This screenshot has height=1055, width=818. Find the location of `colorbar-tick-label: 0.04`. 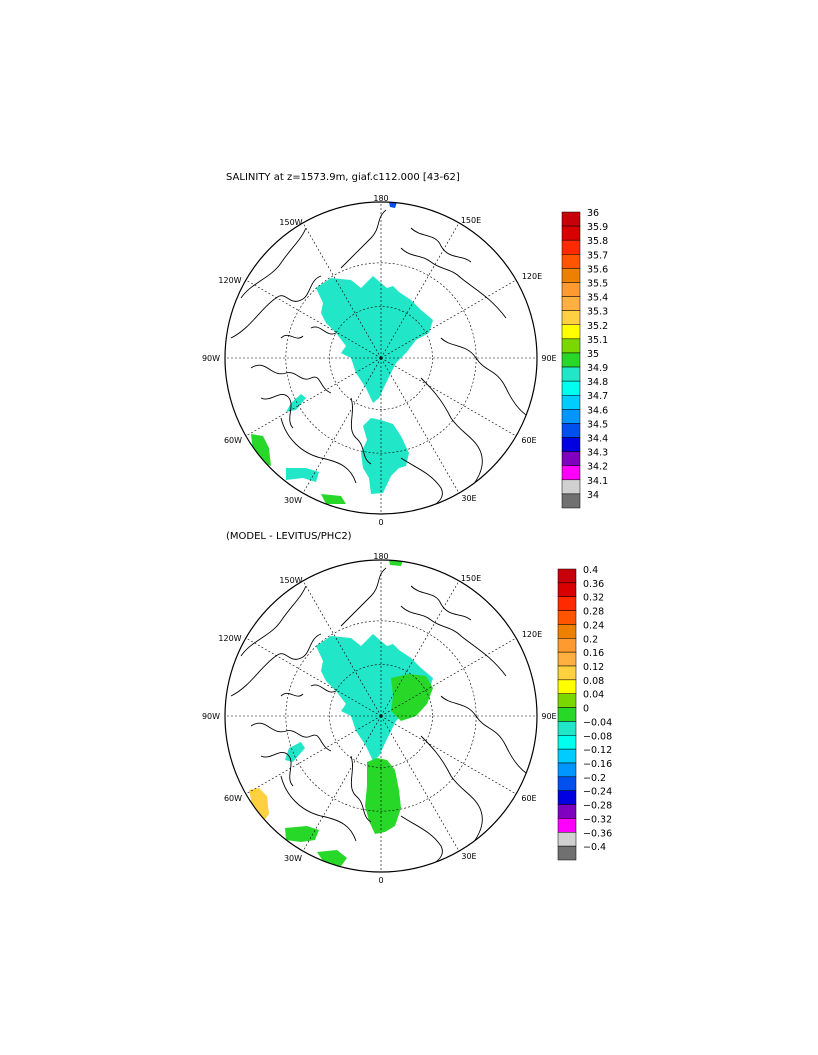

colorbar-tick-label: 0.04 is located at coordinates (593, 695).